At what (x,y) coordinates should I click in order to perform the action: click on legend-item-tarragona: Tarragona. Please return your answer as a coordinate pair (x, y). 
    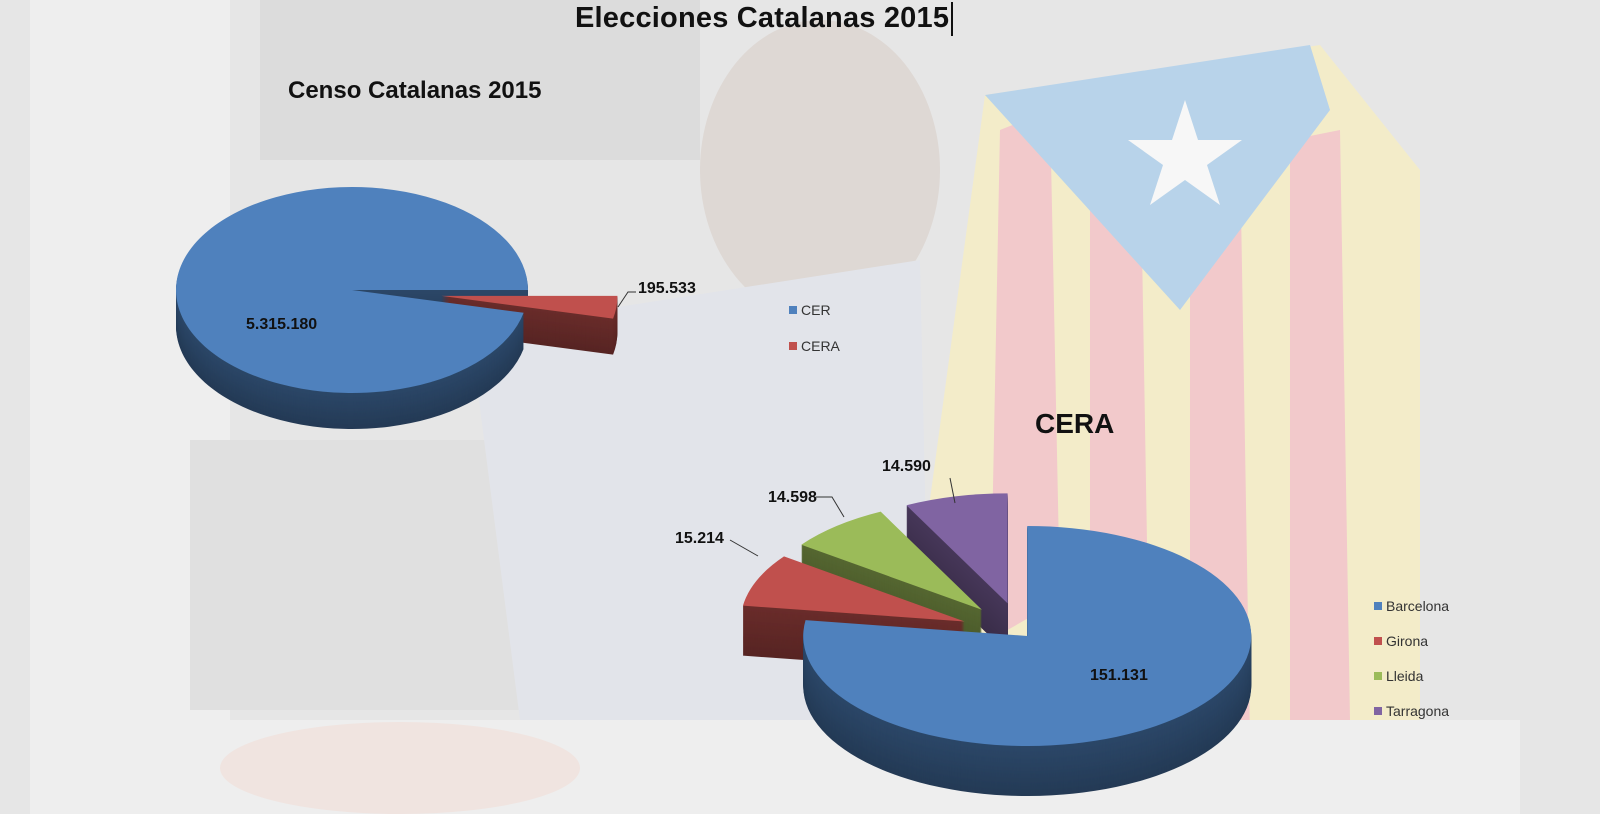
    Looking at the image, I should click on (1411, 711).